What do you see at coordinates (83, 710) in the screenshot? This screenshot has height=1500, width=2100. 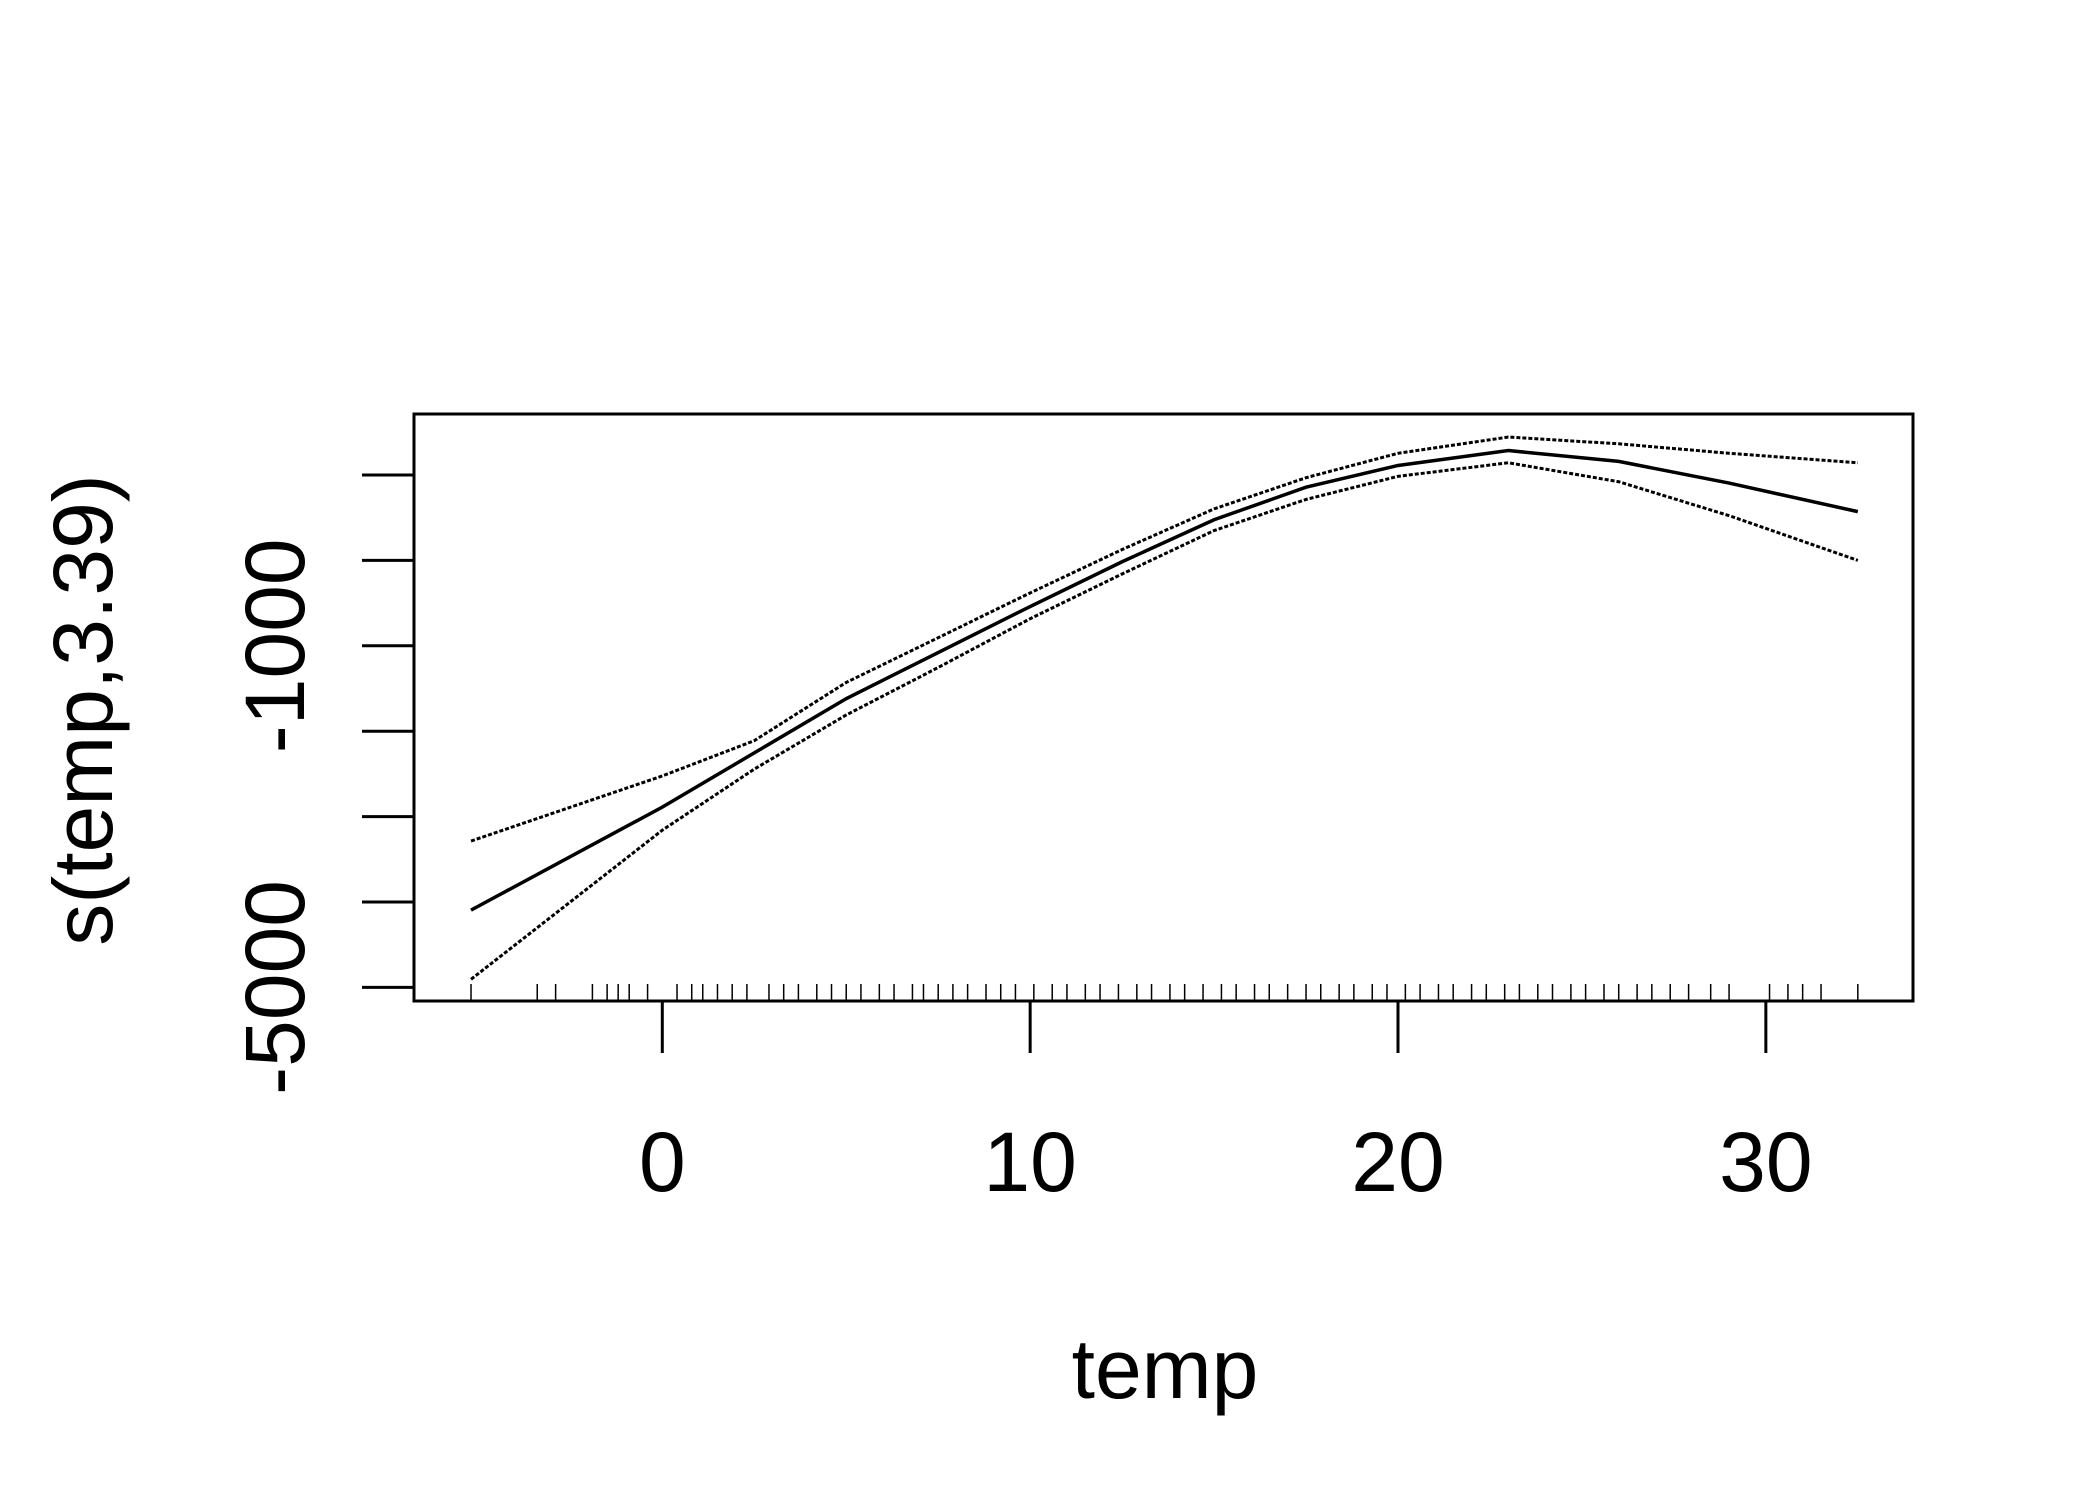 I see `y-axis-label: s(temp,3.39)` at bounding box center [83, 710].